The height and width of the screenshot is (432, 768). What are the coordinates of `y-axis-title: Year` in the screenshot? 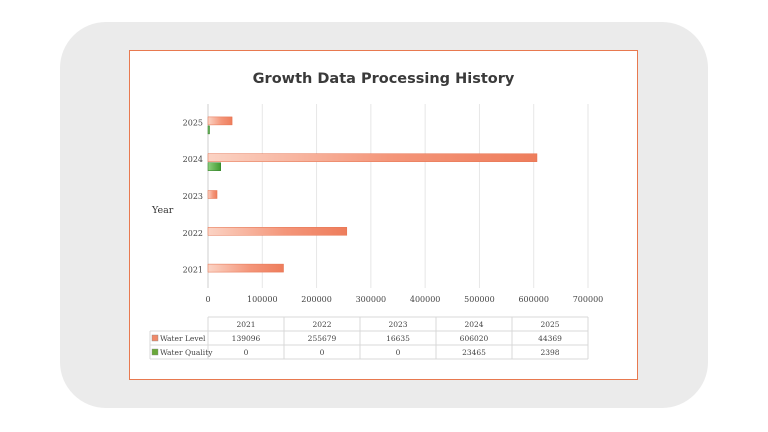 It's located at (162, 210).